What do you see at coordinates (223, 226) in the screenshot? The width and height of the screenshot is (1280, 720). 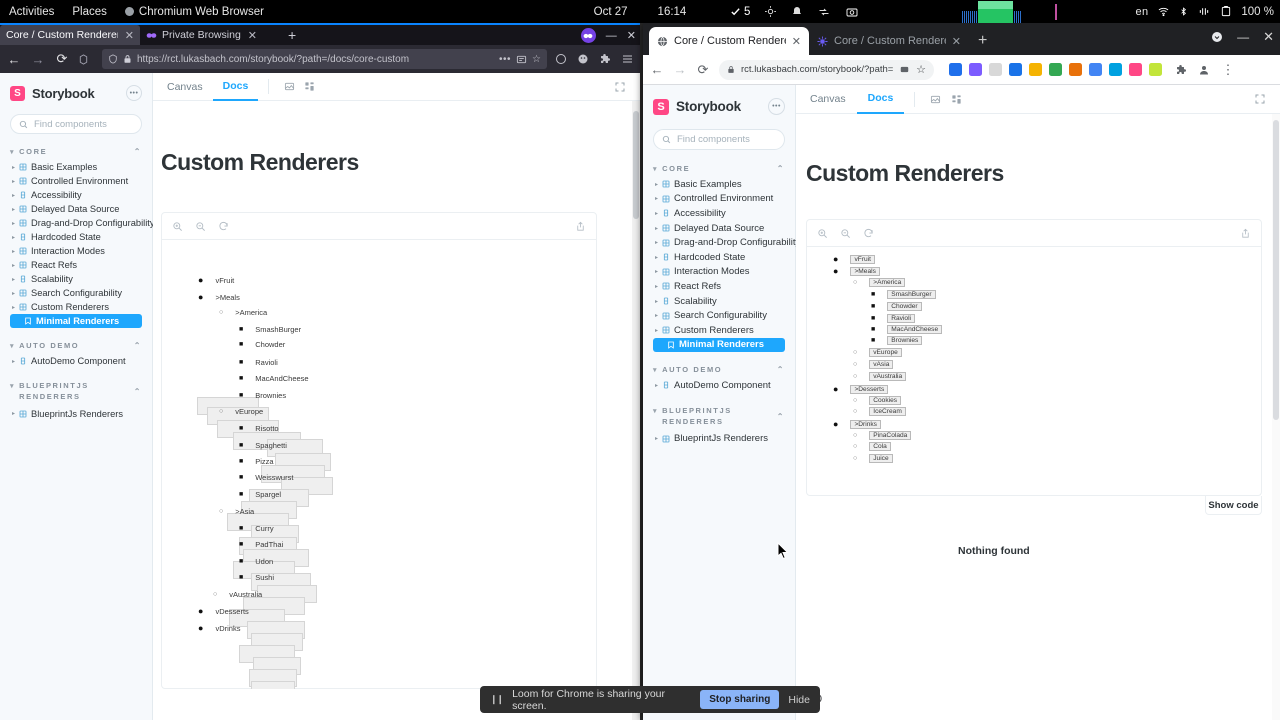 I see `zoom-reset-icon` at bounding box center [223, 226].